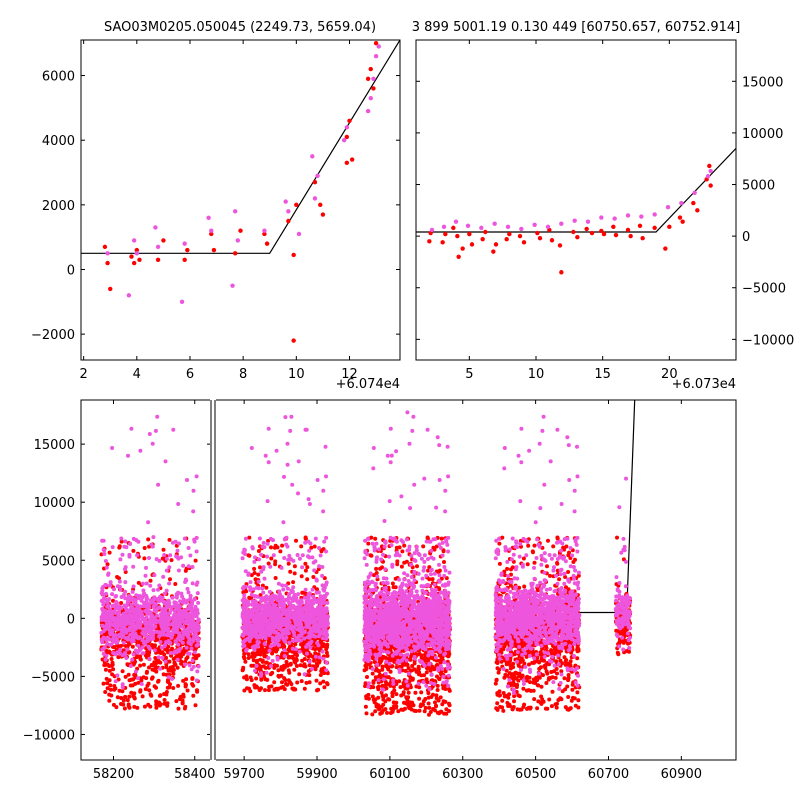  I want to click on top-left-red-point, so click(264, 234).